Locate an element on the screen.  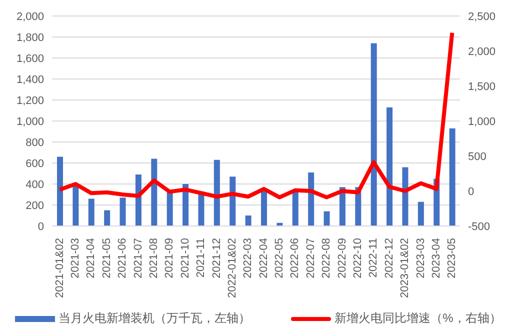
x-tick-label: 2022-03 is located at coordinates (248, 258).